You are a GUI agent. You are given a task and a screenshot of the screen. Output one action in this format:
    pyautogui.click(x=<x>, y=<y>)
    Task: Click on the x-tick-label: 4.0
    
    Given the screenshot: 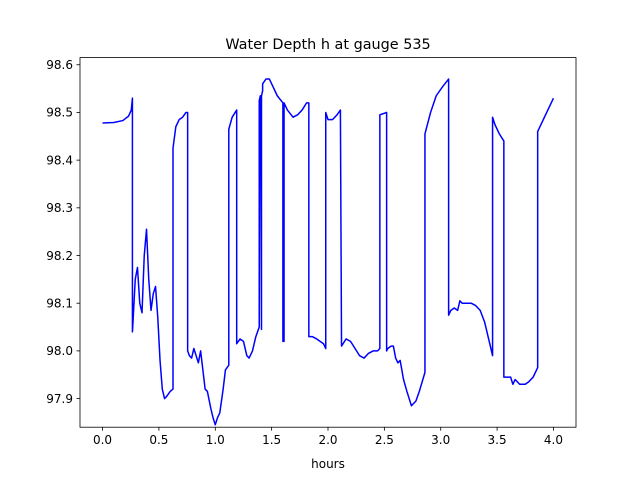 What is the action you would take?
    pyautogui.click(x=553, y=440)
    